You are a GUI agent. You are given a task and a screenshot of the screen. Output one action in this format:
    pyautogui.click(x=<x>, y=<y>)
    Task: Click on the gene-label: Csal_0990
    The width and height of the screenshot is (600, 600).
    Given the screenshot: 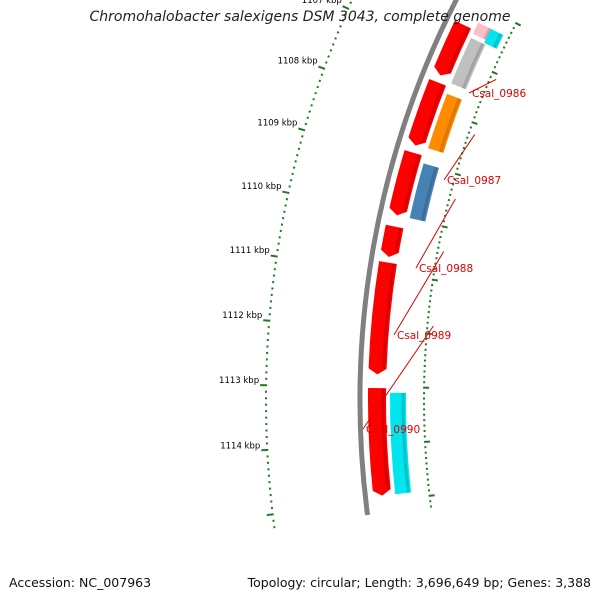 What is the action you would take?
    pyautogui.click(x=393, y=430)
    